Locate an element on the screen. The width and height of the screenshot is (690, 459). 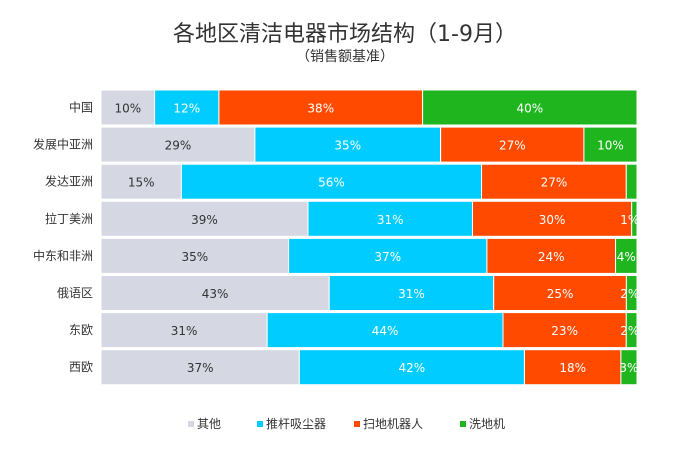
legend-label: 推杆吸尘器 is located at coordinates (296, 424).